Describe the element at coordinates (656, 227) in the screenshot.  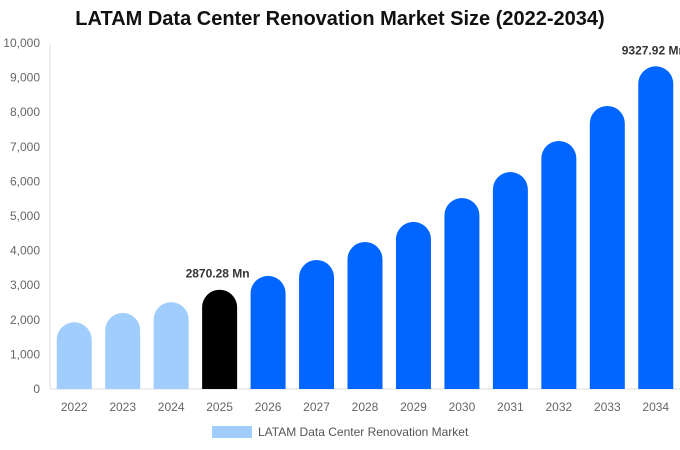
I see `bar-2034` at that location.